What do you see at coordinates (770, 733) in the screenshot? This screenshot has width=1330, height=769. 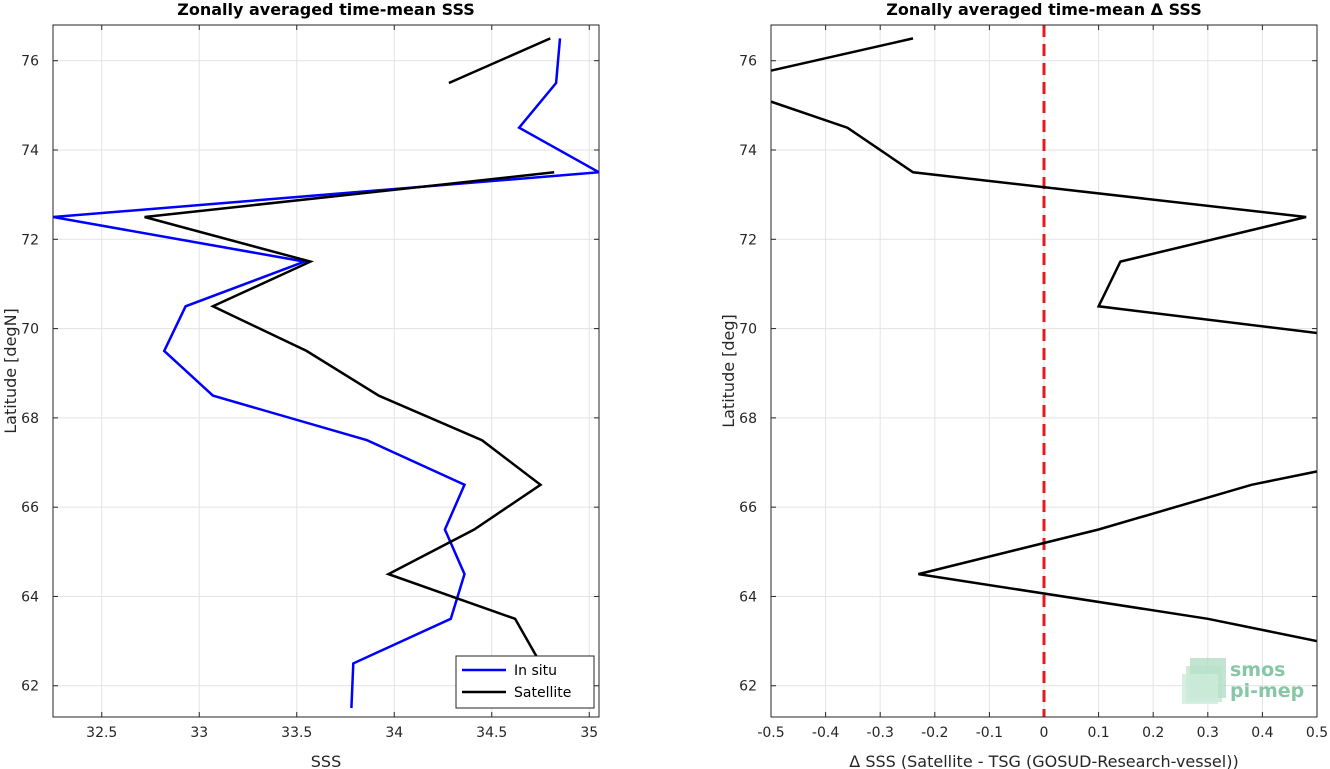 I see `x-tick-label: -0.5` at bounding box center [770, 733].